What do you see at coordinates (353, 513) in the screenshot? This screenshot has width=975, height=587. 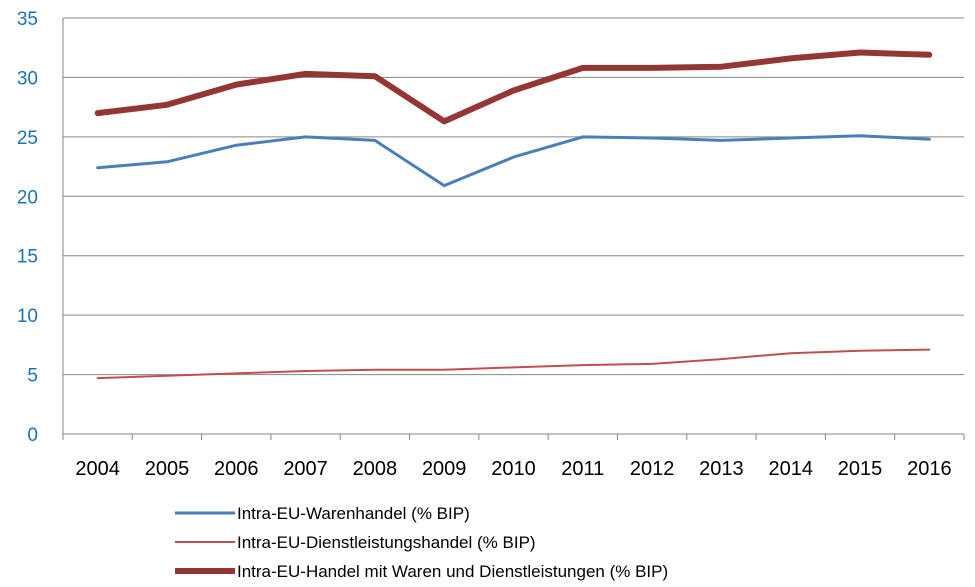 I see `legend-label: Intra-EU-Warenhandel (% BIP)` at bounding box center [353, 513].